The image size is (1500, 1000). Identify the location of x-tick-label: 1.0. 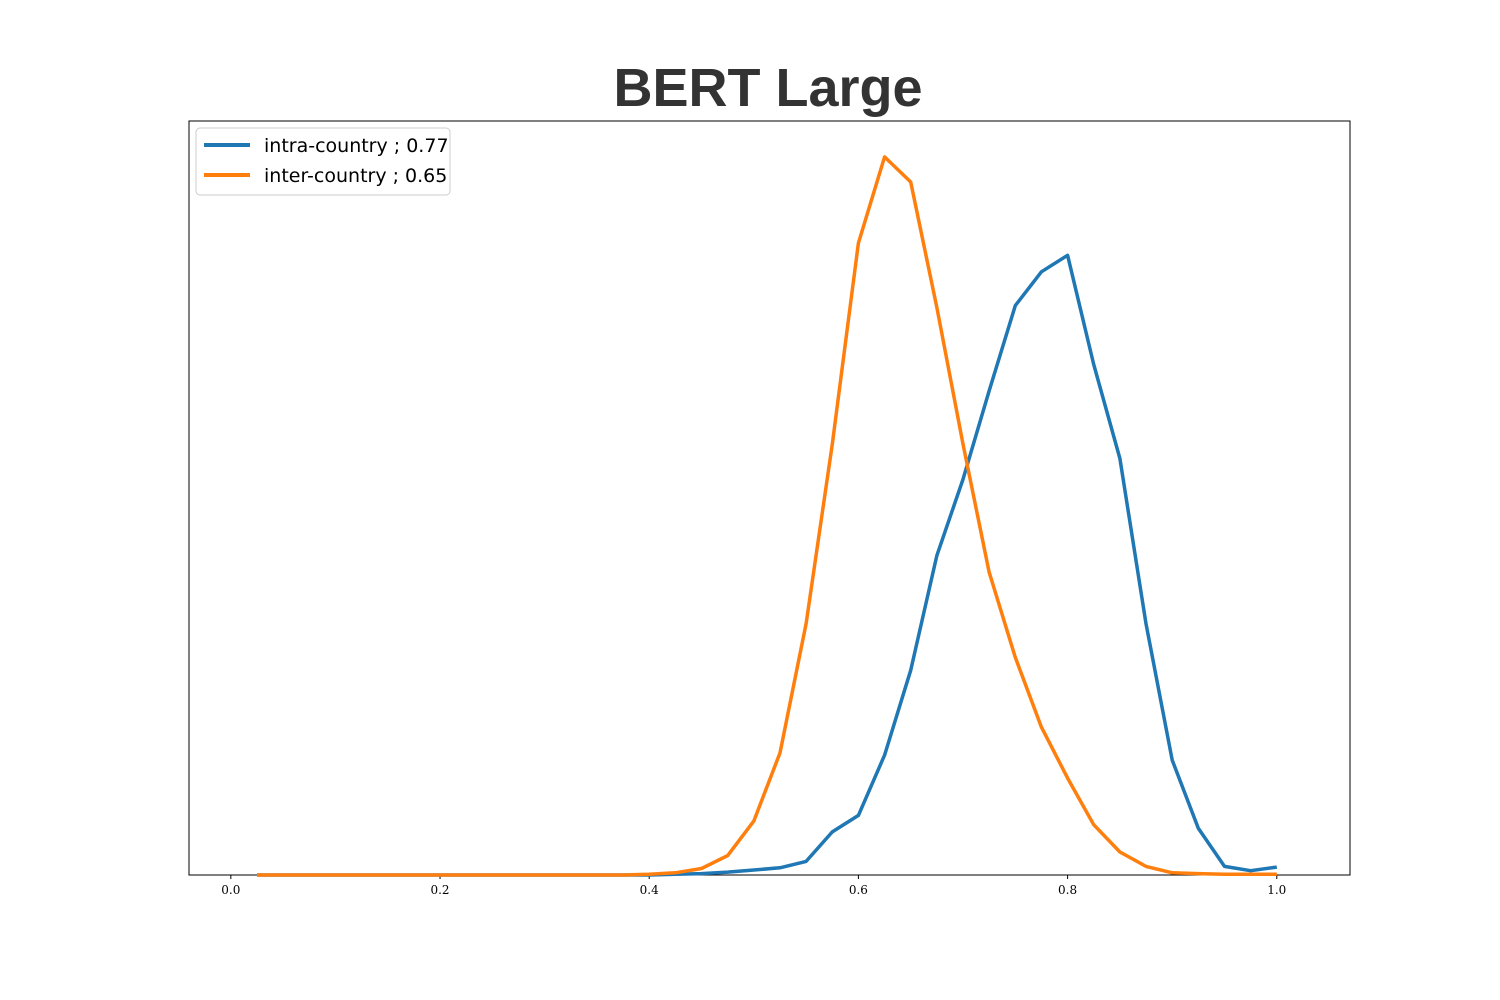
(1276, 890).